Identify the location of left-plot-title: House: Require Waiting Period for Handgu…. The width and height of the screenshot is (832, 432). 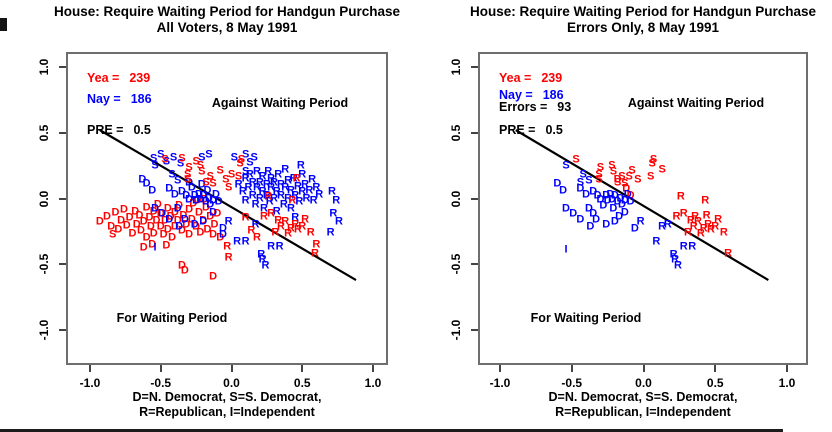
(227, 11).